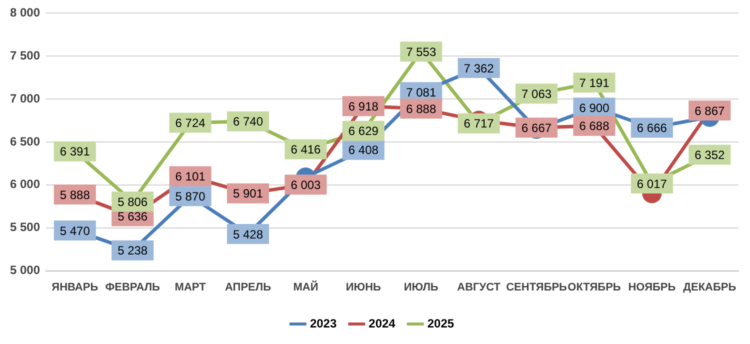 This screenshot has height=344, width=750. I want to click on x-tick-label: АВГУСТ, so click(479, 287).